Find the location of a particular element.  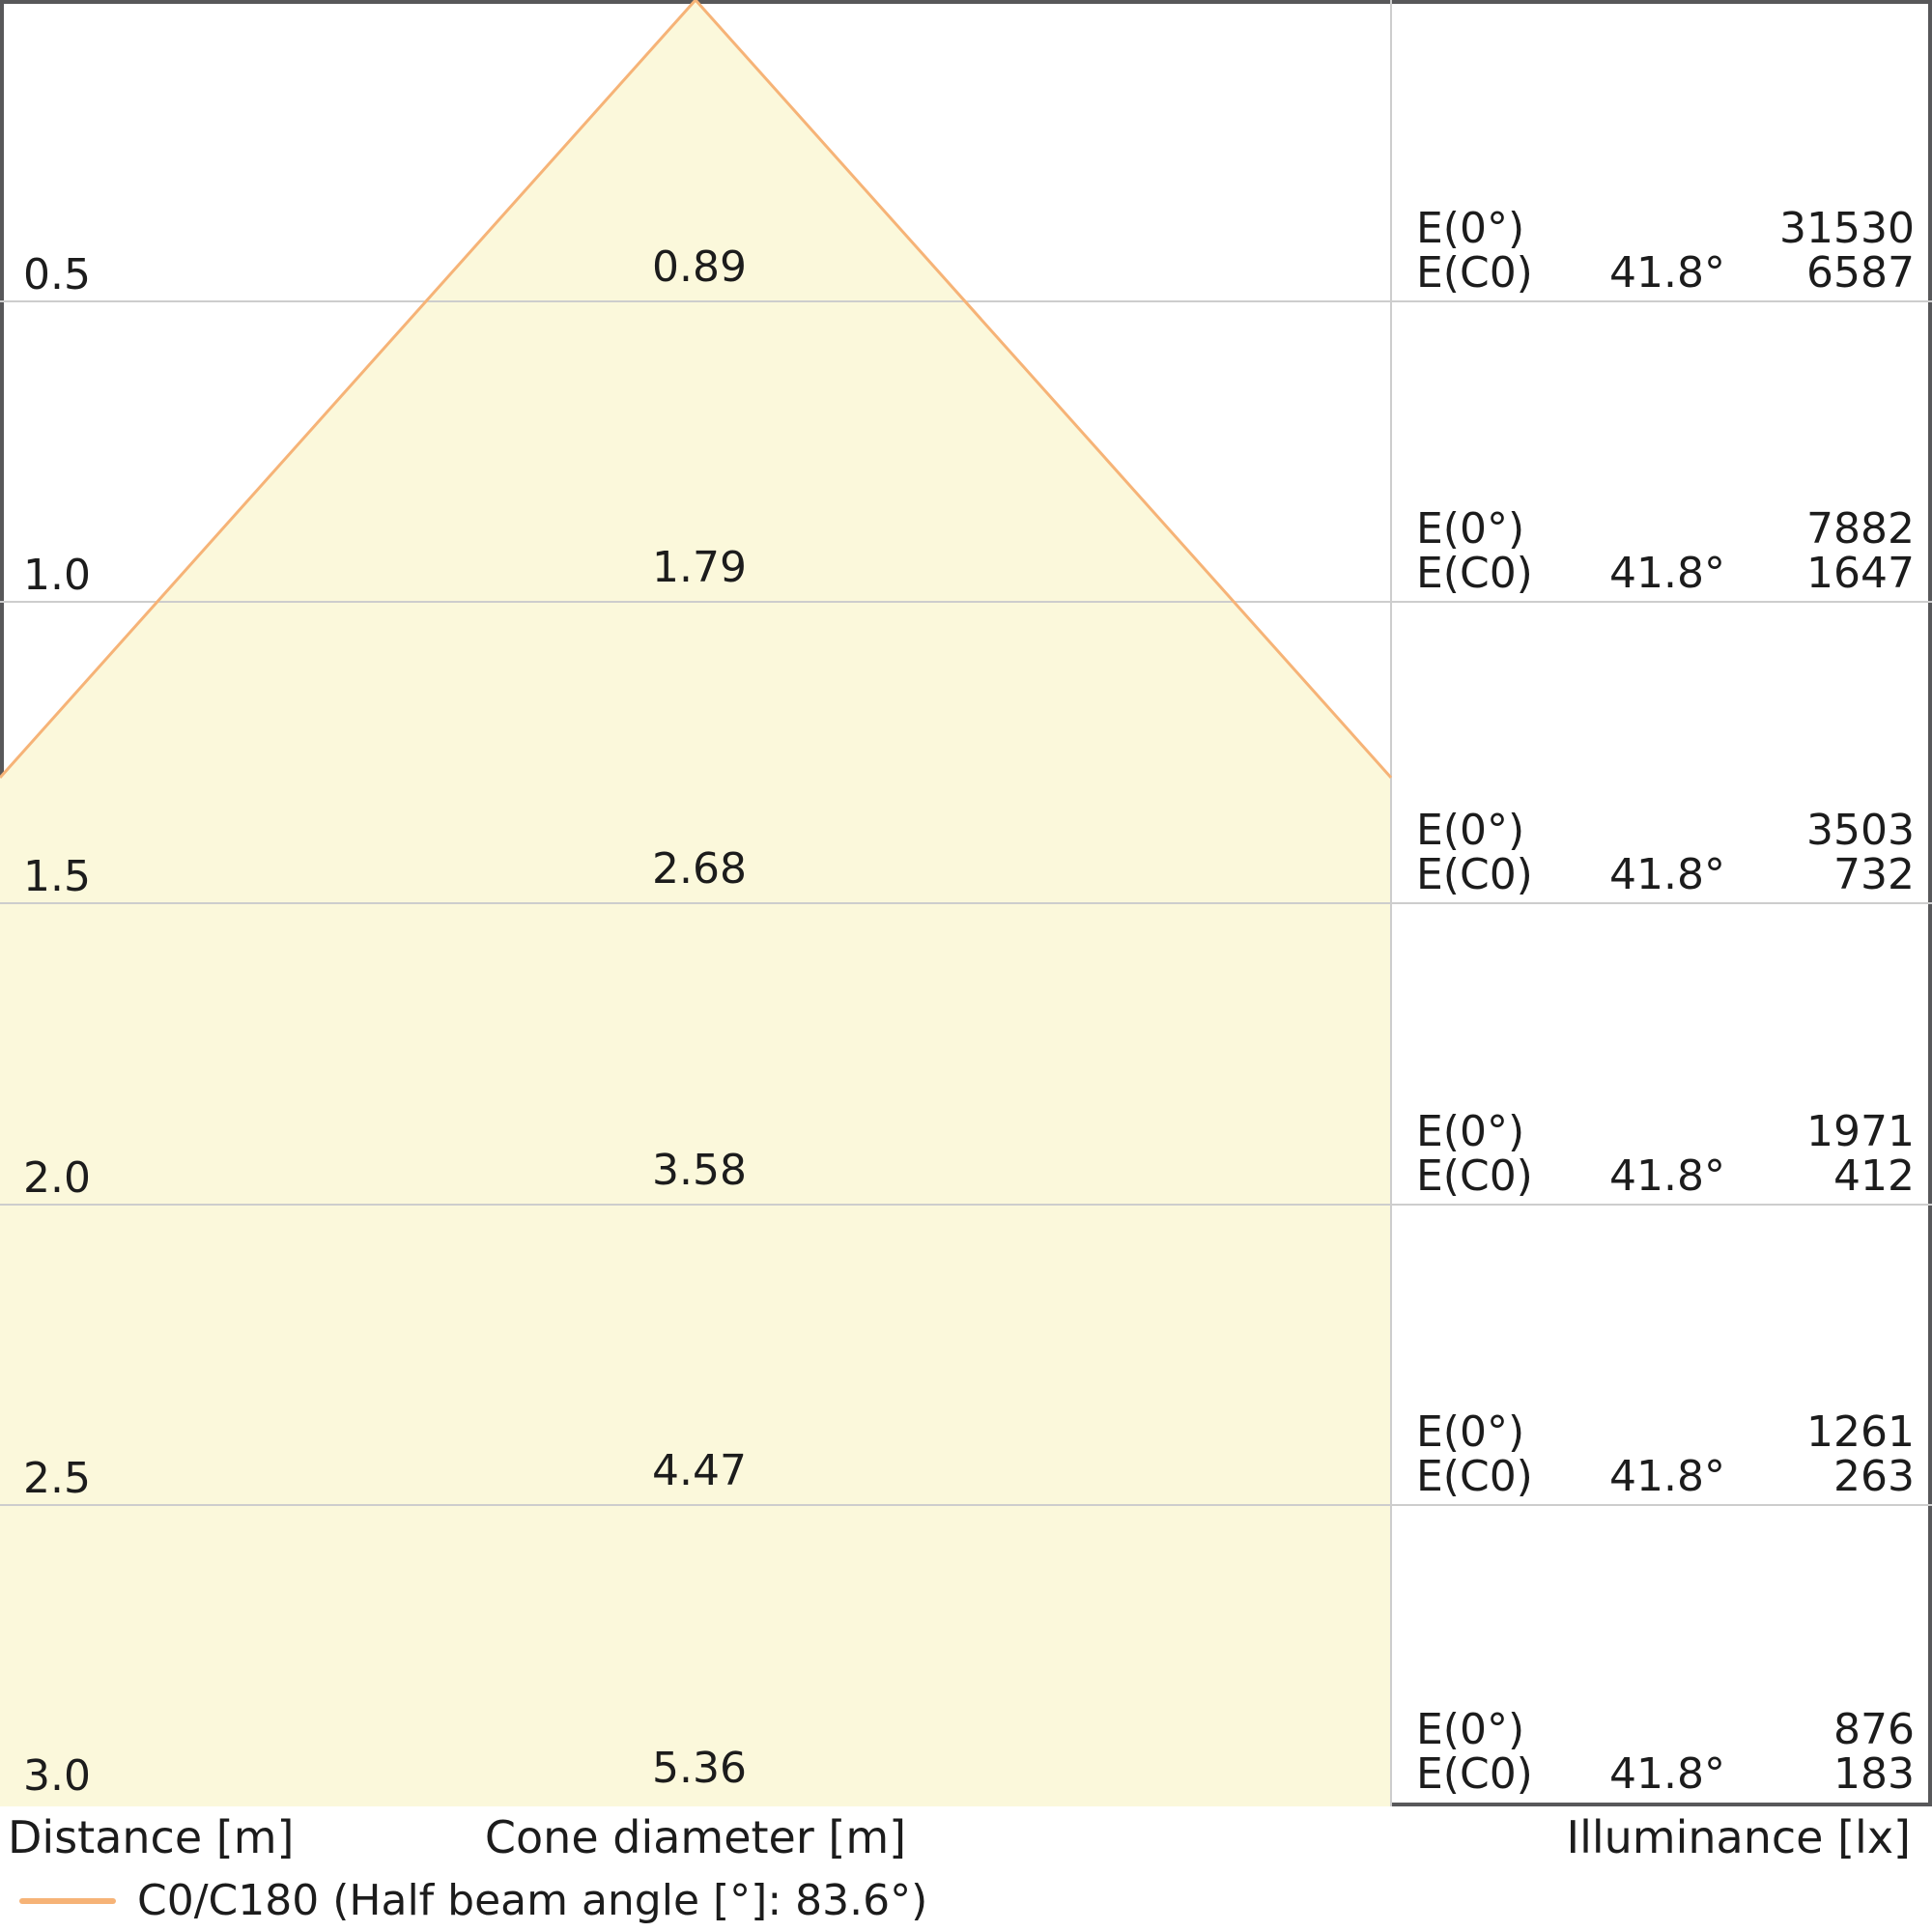

cone-diameter-label: 2.68 is located at coordinates (699, 869).